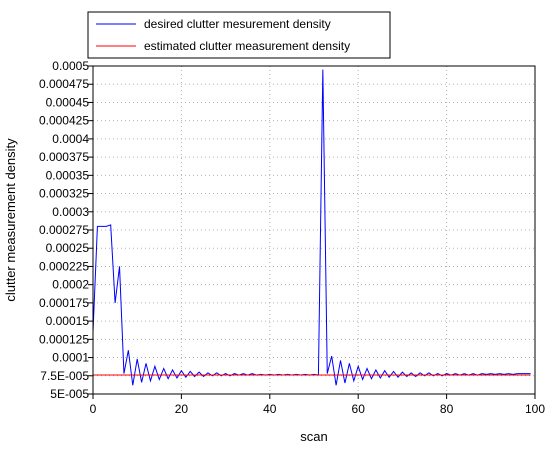 The width and height of the screenshot is (550, 455). I want to click on y-tick-label: 0.0003, so click(70, 212).